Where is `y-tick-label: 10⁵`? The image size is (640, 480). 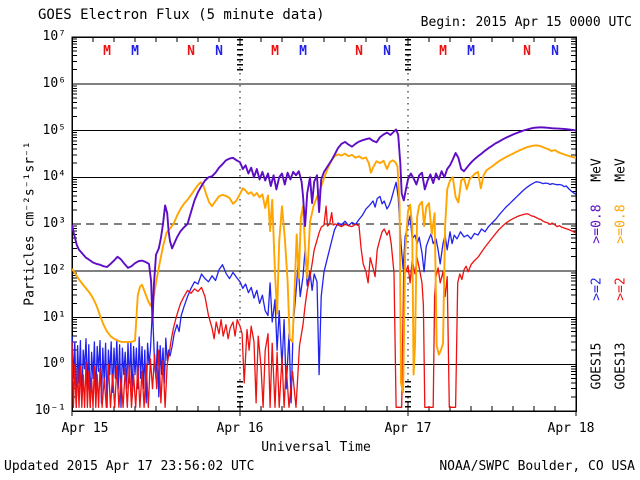
y-tick-label: 10⁵ is located at coordinates (54, 130).